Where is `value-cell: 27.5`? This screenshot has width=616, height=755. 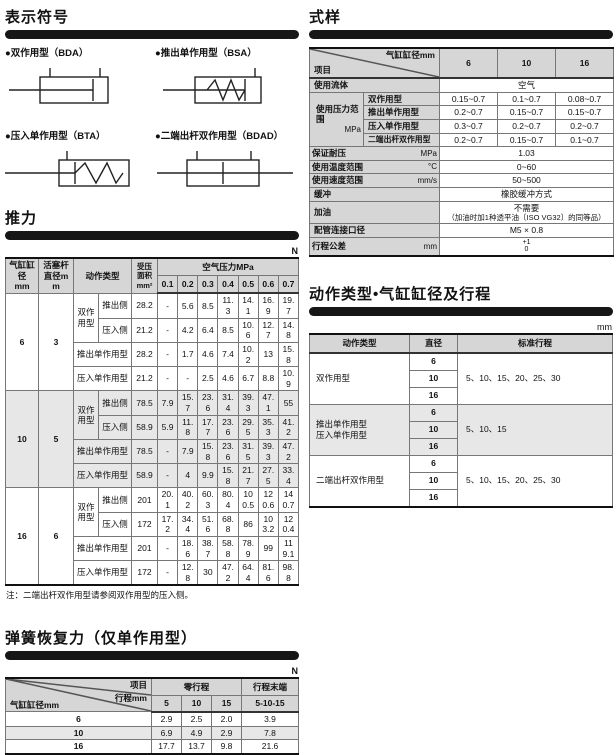 value-cell: 27.5 is located at coordinates (268, 476).